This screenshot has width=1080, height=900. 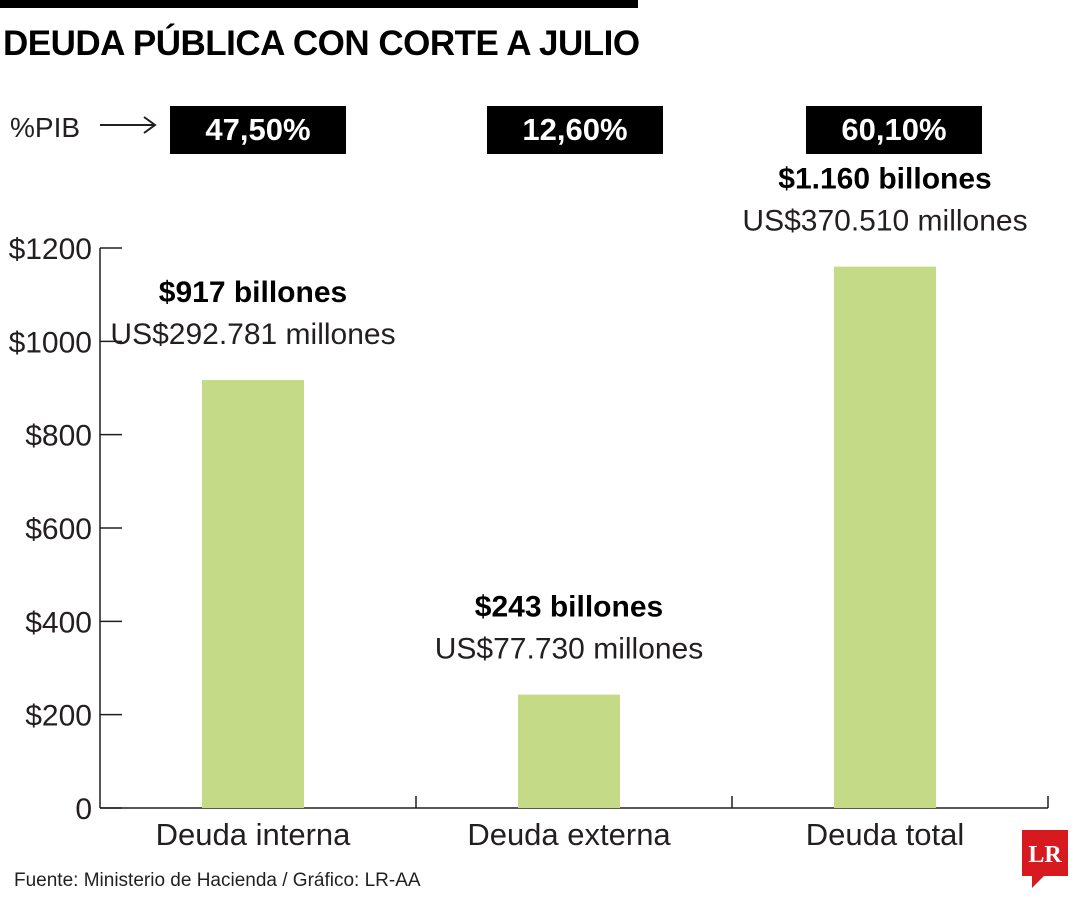 I want to click on data-label: $243 billones, so click(x=569, y=607).